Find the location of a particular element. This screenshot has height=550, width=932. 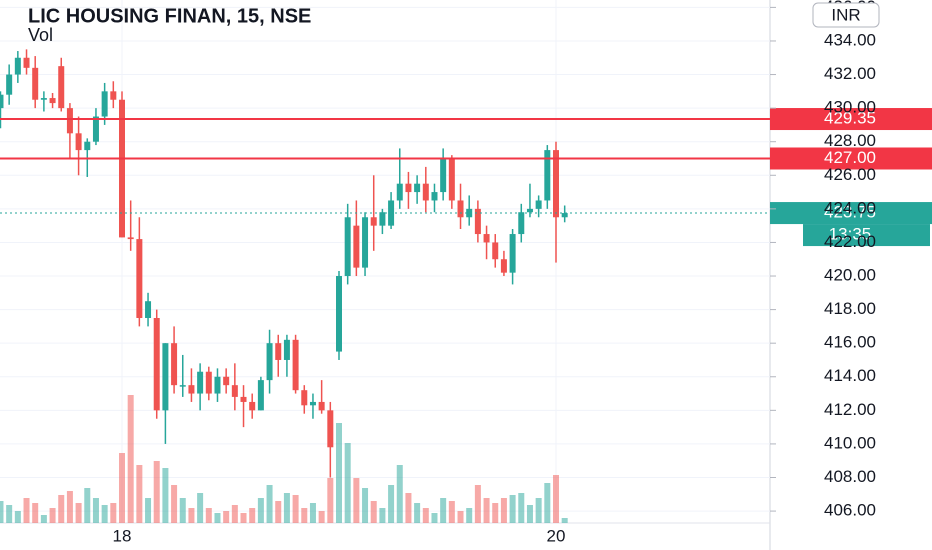

y-tick-label: 426.00 is located at coordinates (850, 174).